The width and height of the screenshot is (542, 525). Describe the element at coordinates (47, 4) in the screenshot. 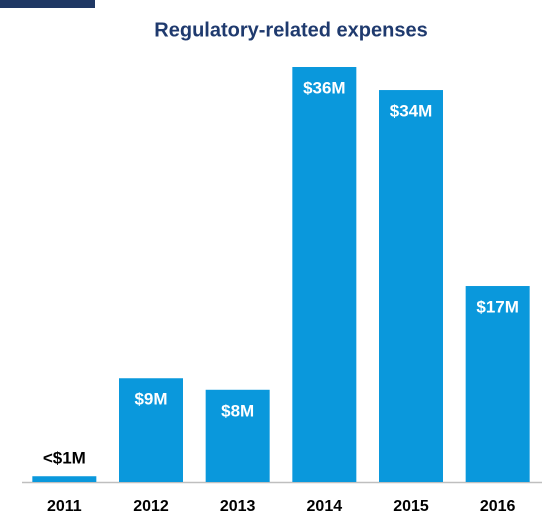

I see `header-band` at that location.